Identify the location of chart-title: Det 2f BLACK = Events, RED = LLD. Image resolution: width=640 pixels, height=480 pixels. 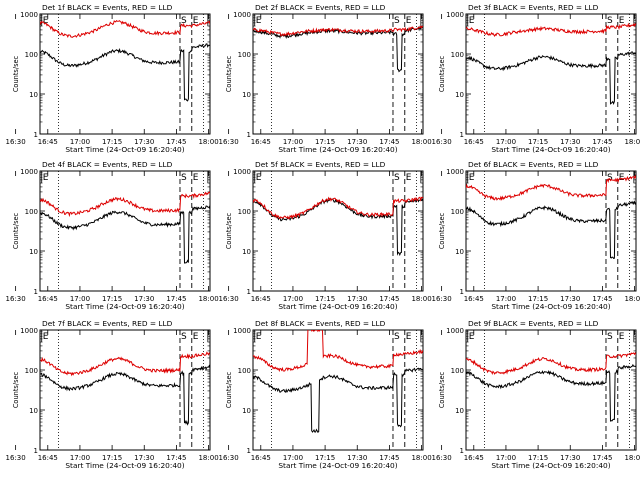
(320, 7).